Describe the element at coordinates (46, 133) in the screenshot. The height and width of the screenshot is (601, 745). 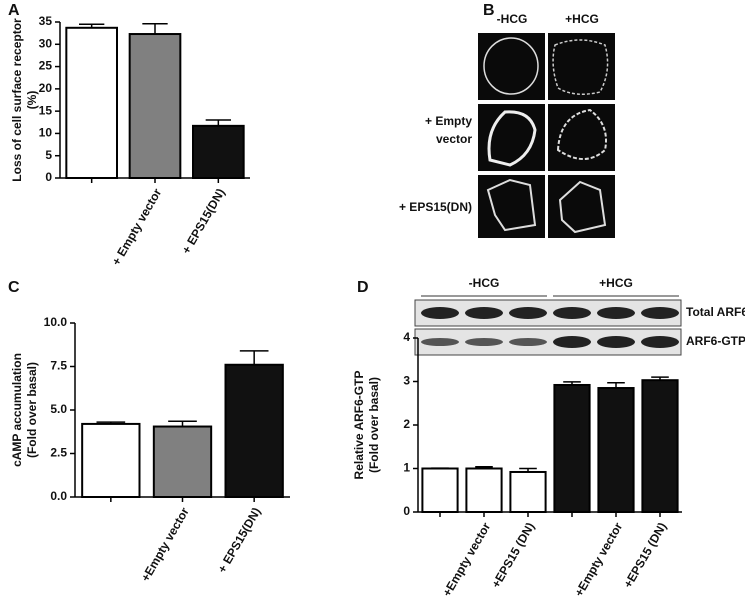
I see `y-tick-label: 10` at that location.